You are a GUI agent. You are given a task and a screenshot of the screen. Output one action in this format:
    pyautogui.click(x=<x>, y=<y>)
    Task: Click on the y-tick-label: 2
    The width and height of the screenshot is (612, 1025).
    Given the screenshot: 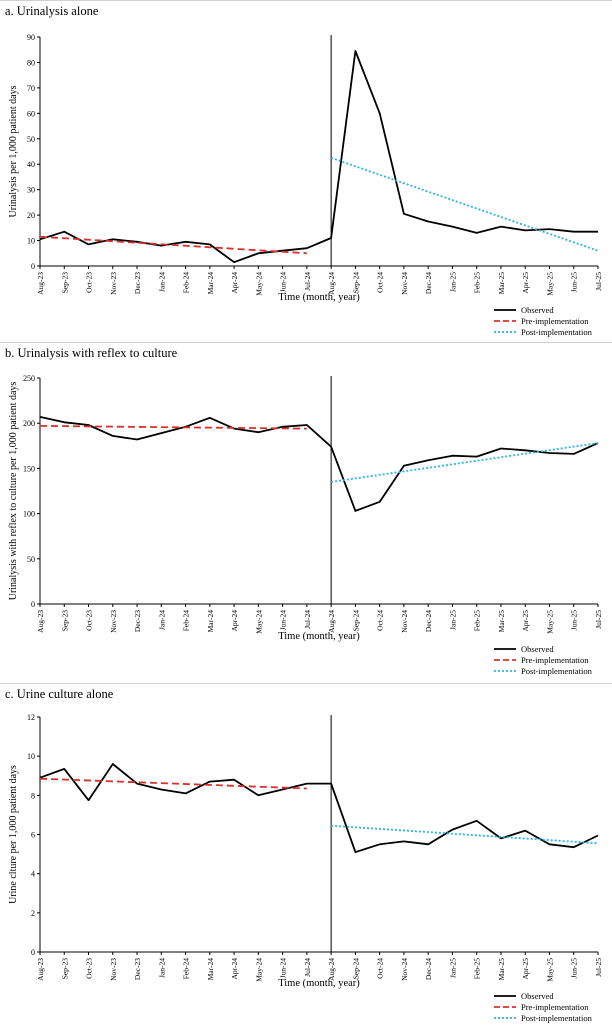 What is the action you would take?
    pyautogui.click(x=33, y=913)
    